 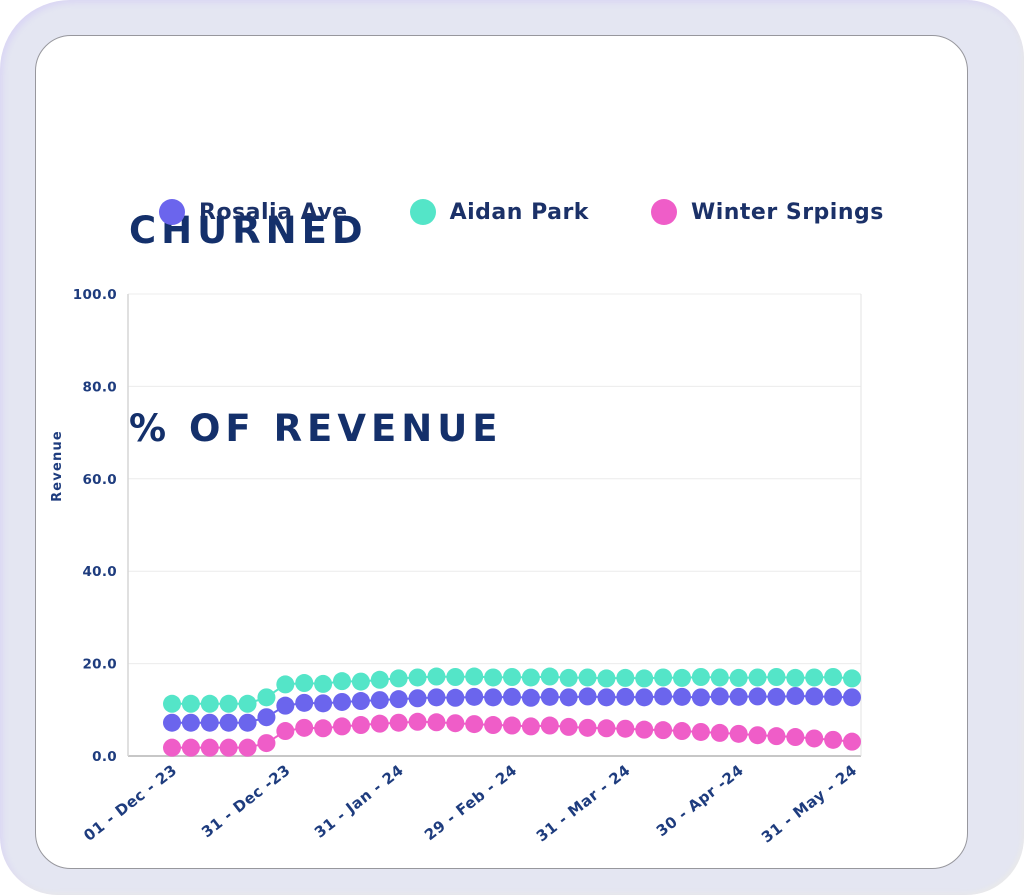 I want to click on x-tick-label: 31 - Mar - 24, so click(x=583, y=803).